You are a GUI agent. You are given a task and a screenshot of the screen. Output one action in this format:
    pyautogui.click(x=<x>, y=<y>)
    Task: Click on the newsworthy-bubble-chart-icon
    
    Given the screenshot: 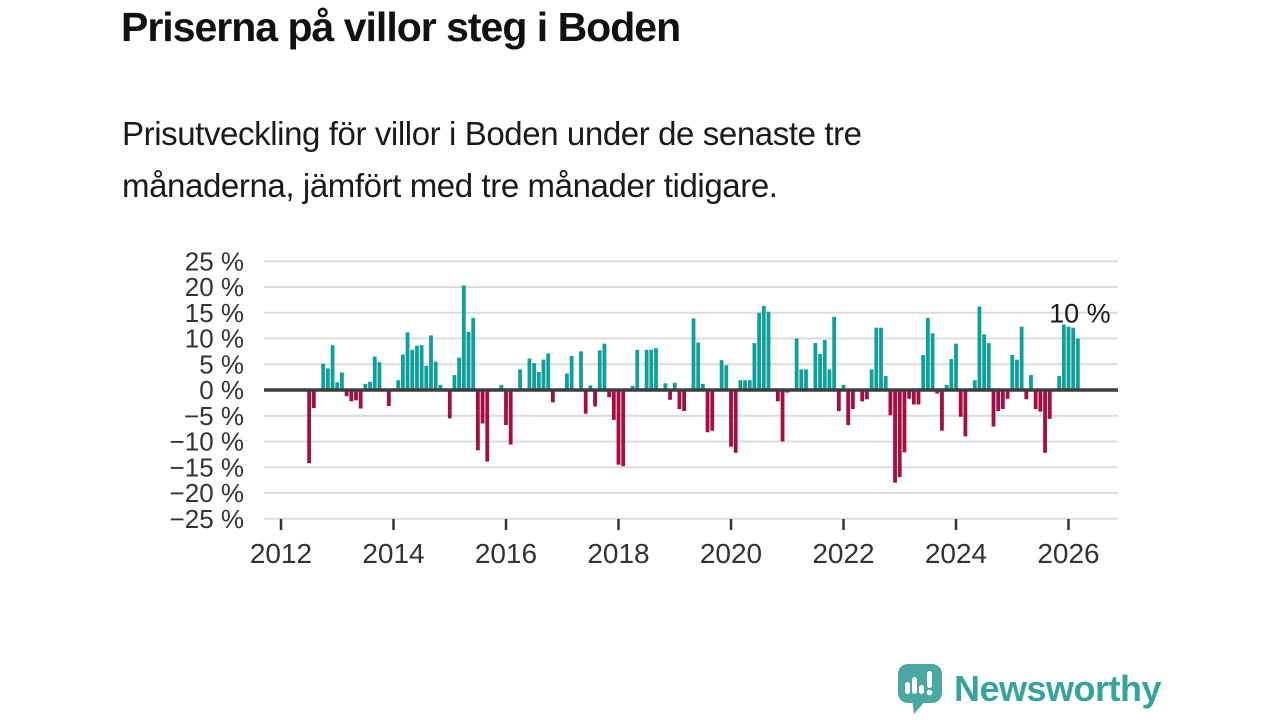 What is the action you would take?
    pyautogui.click(x=920, y=689)
    